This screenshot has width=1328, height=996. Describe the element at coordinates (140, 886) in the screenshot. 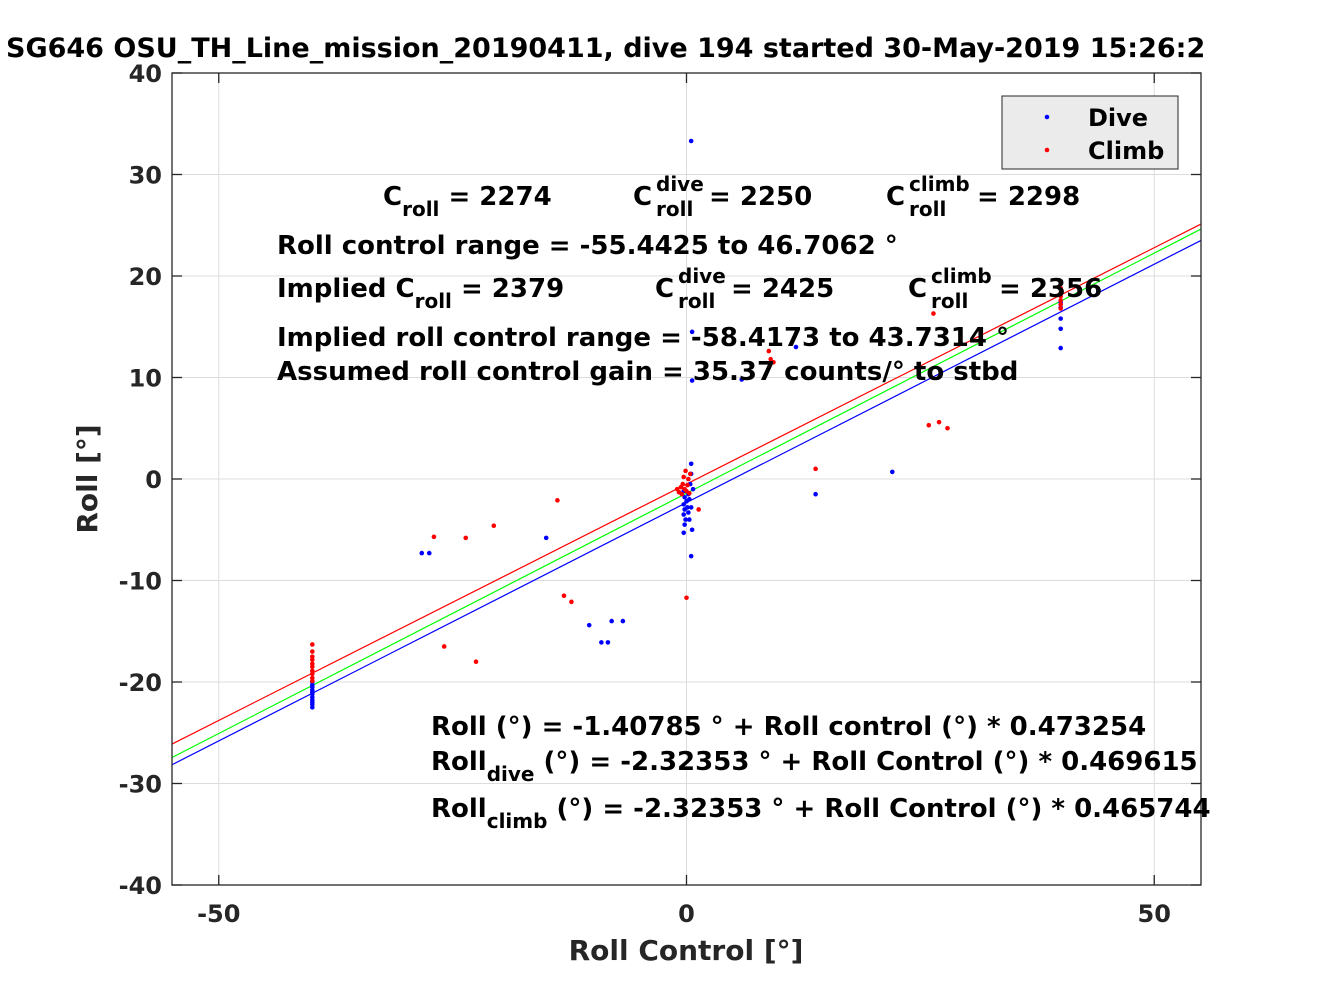

I see `y-tick-label: -40` at that location.